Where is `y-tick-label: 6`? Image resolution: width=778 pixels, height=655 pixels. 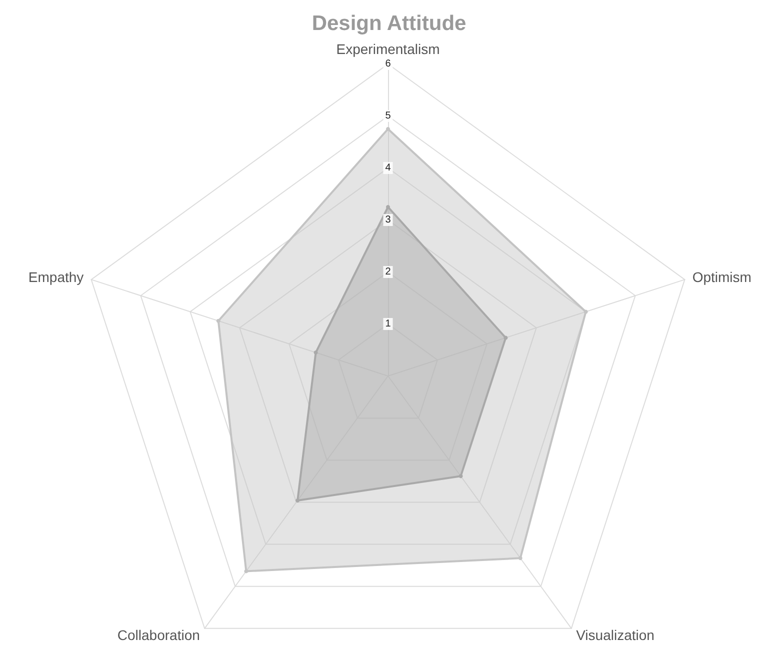 y-tick-label: 6 is located at coordinates (388, 64).